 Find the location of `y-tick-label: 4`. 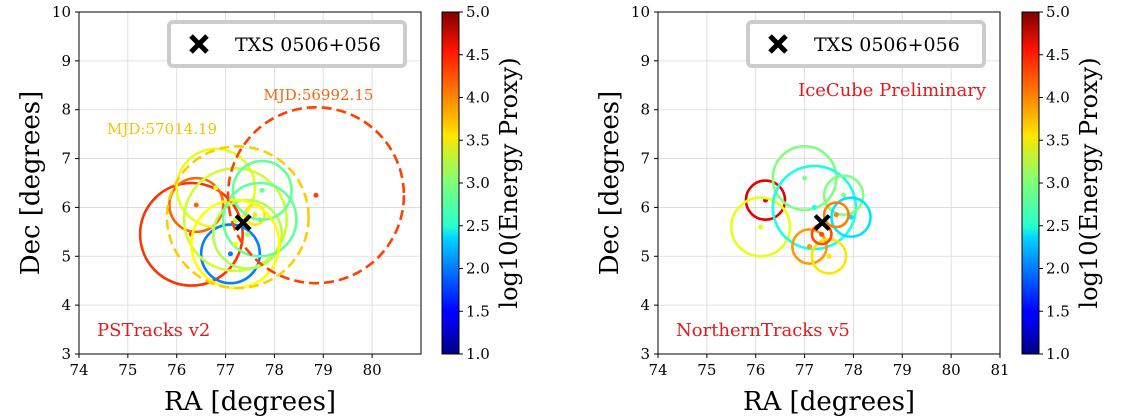

y-tick-label: 4 is located at coordinates (66, 305).